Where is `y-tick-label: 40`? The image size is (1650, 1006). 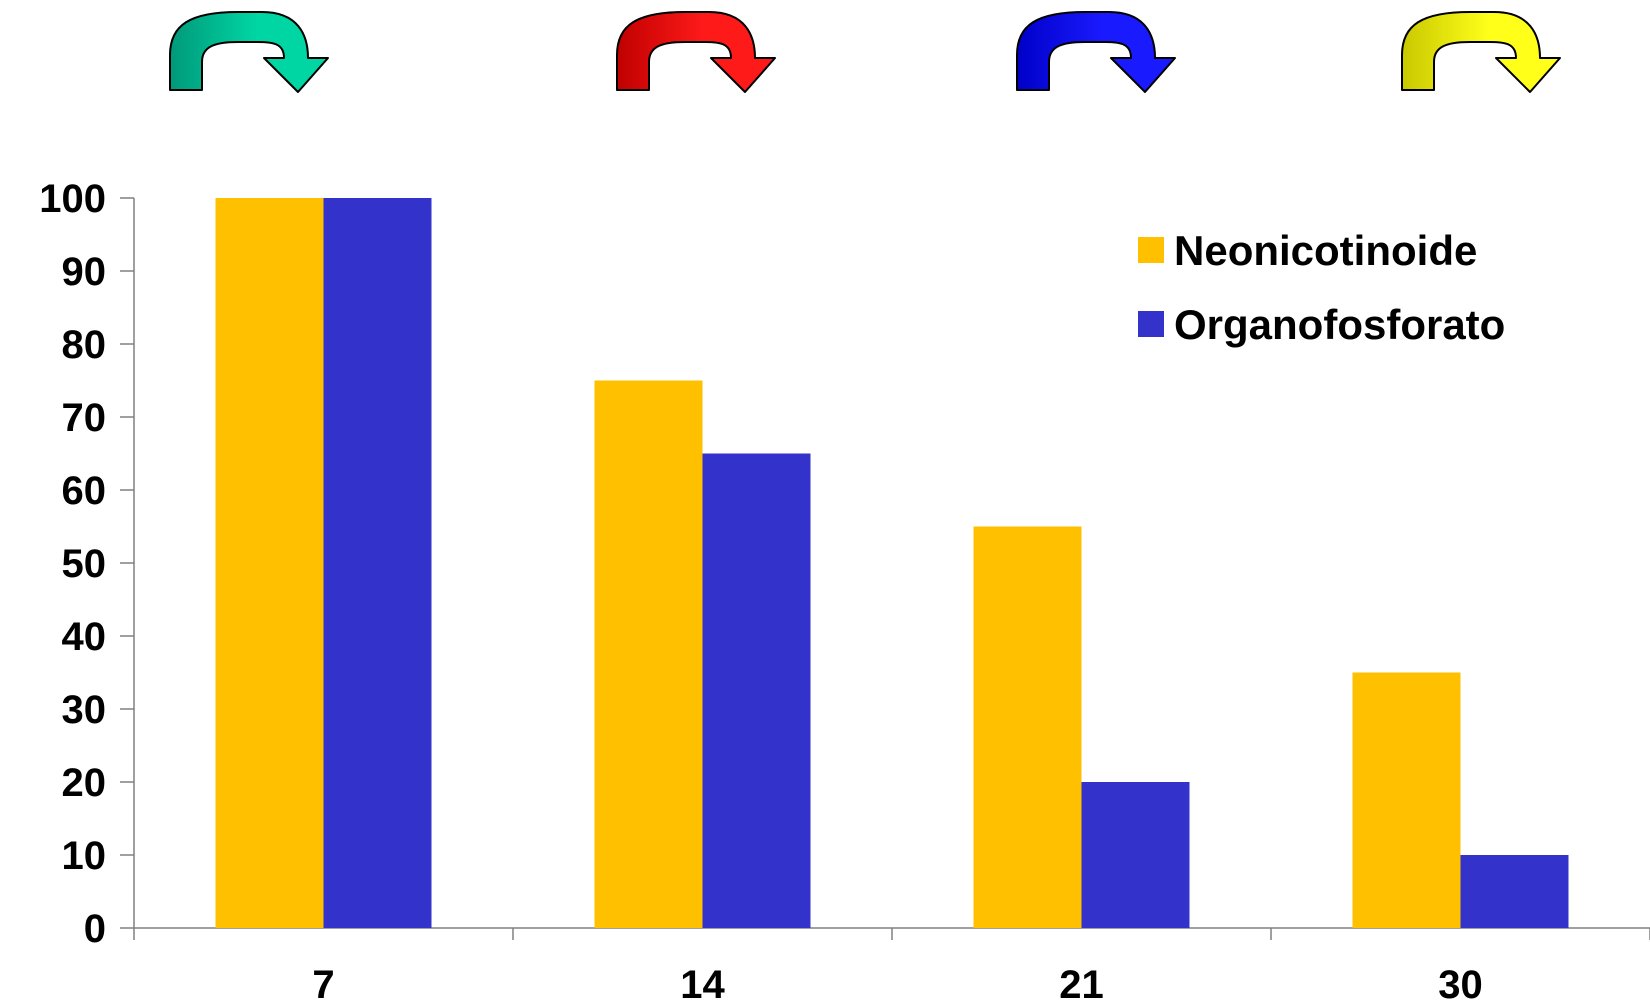
y-tick-label: 40 is located at coordinates (84, 637).